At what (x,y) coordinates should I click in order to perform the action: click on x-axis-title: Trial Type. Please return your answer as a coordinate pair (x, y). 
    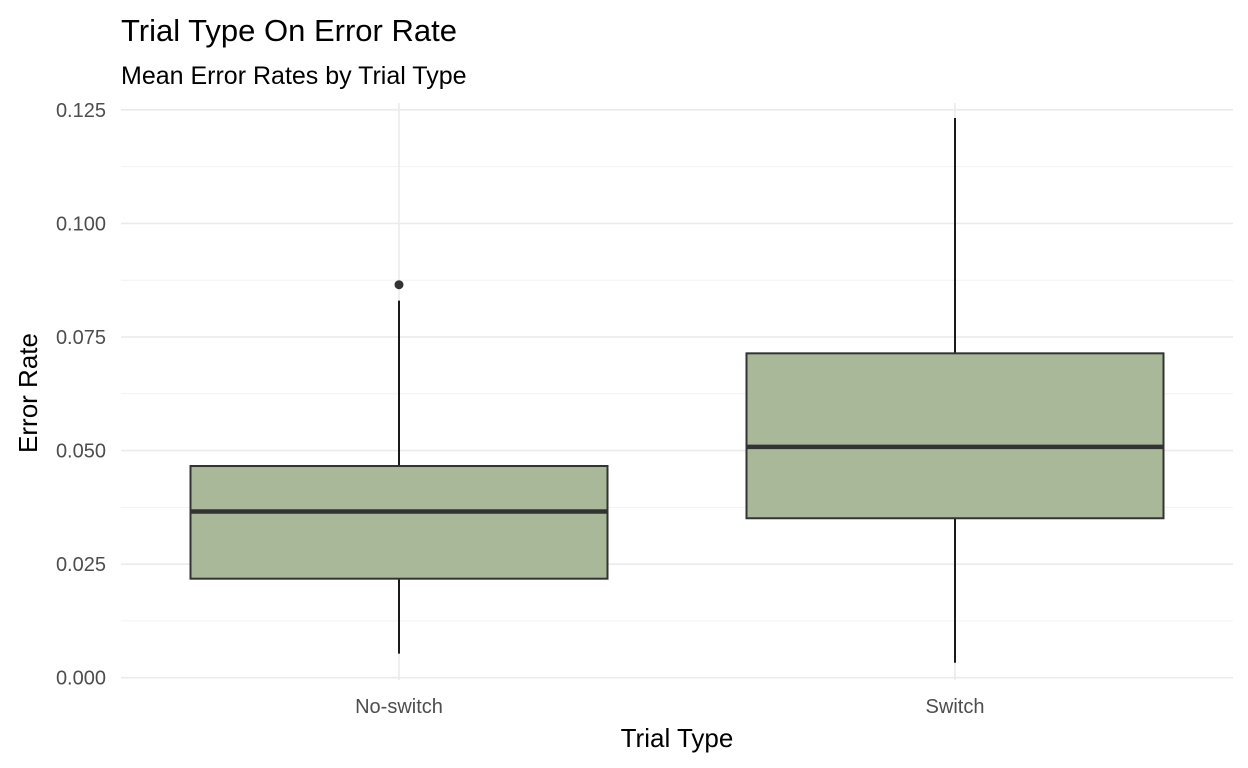
    Looking at the image, I should click on (677, 738).